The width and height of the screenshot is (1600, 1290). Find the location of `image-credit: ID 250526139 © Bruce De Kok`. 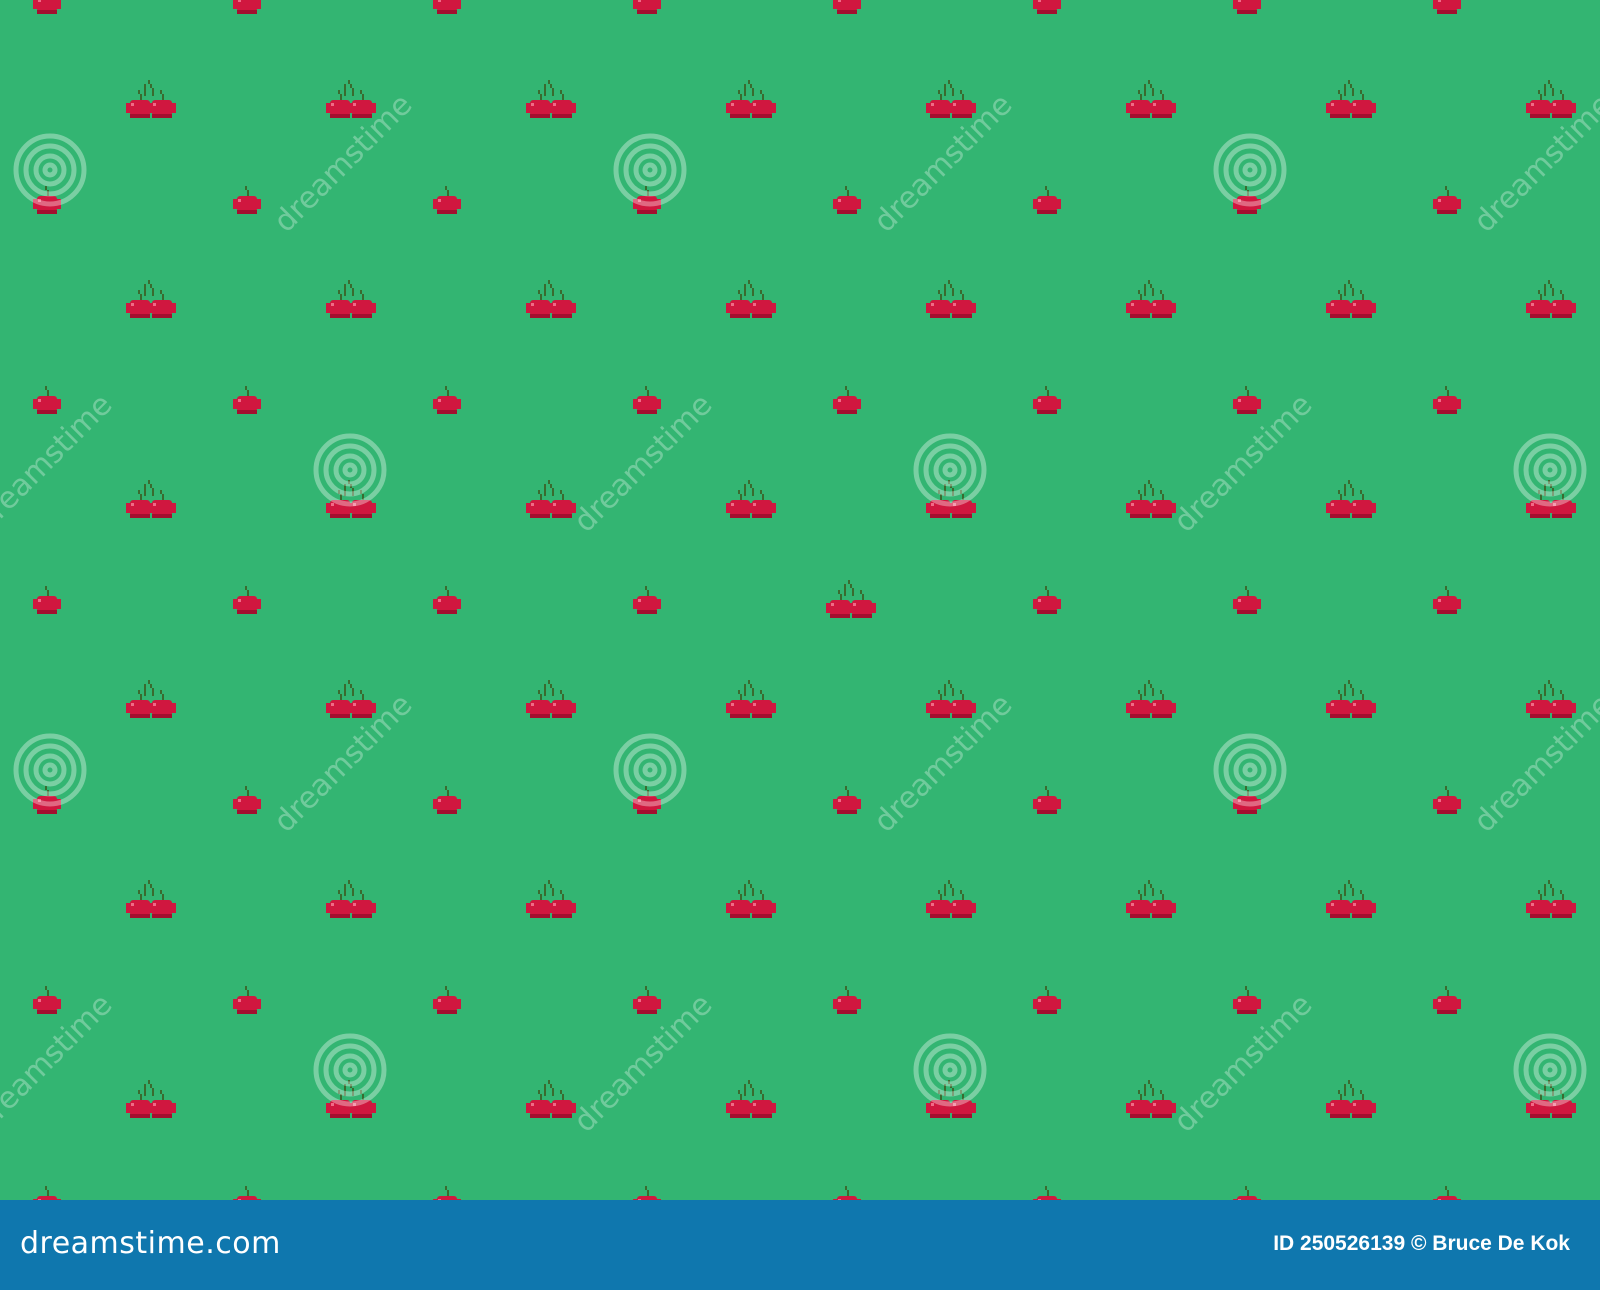

image-credit: ID 250526139 © Bruce De Kok is located at coordinates (1421, 1243).